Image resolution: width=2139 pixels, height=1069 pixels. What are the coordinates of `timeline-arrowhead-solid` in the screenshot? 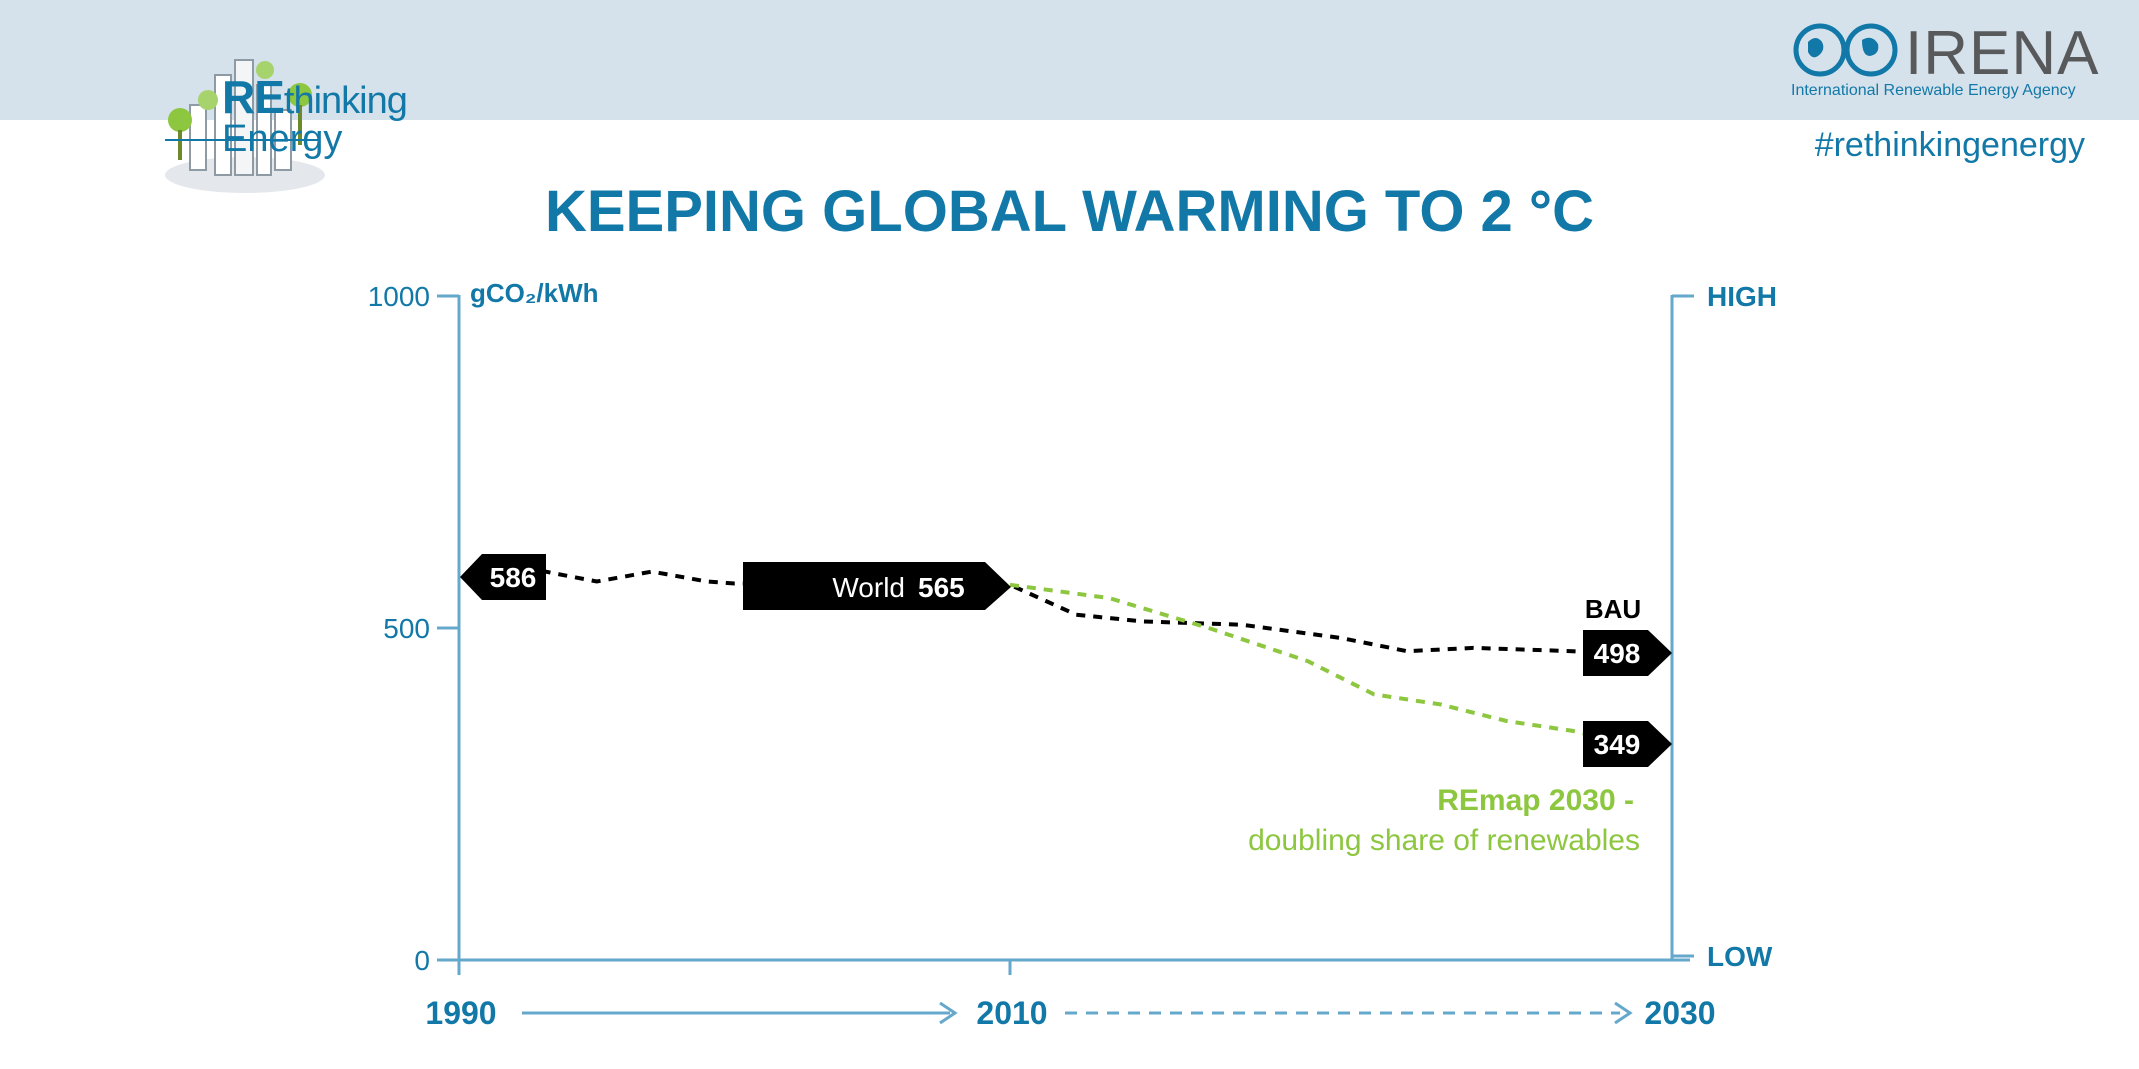 It's located at (948, 1013).